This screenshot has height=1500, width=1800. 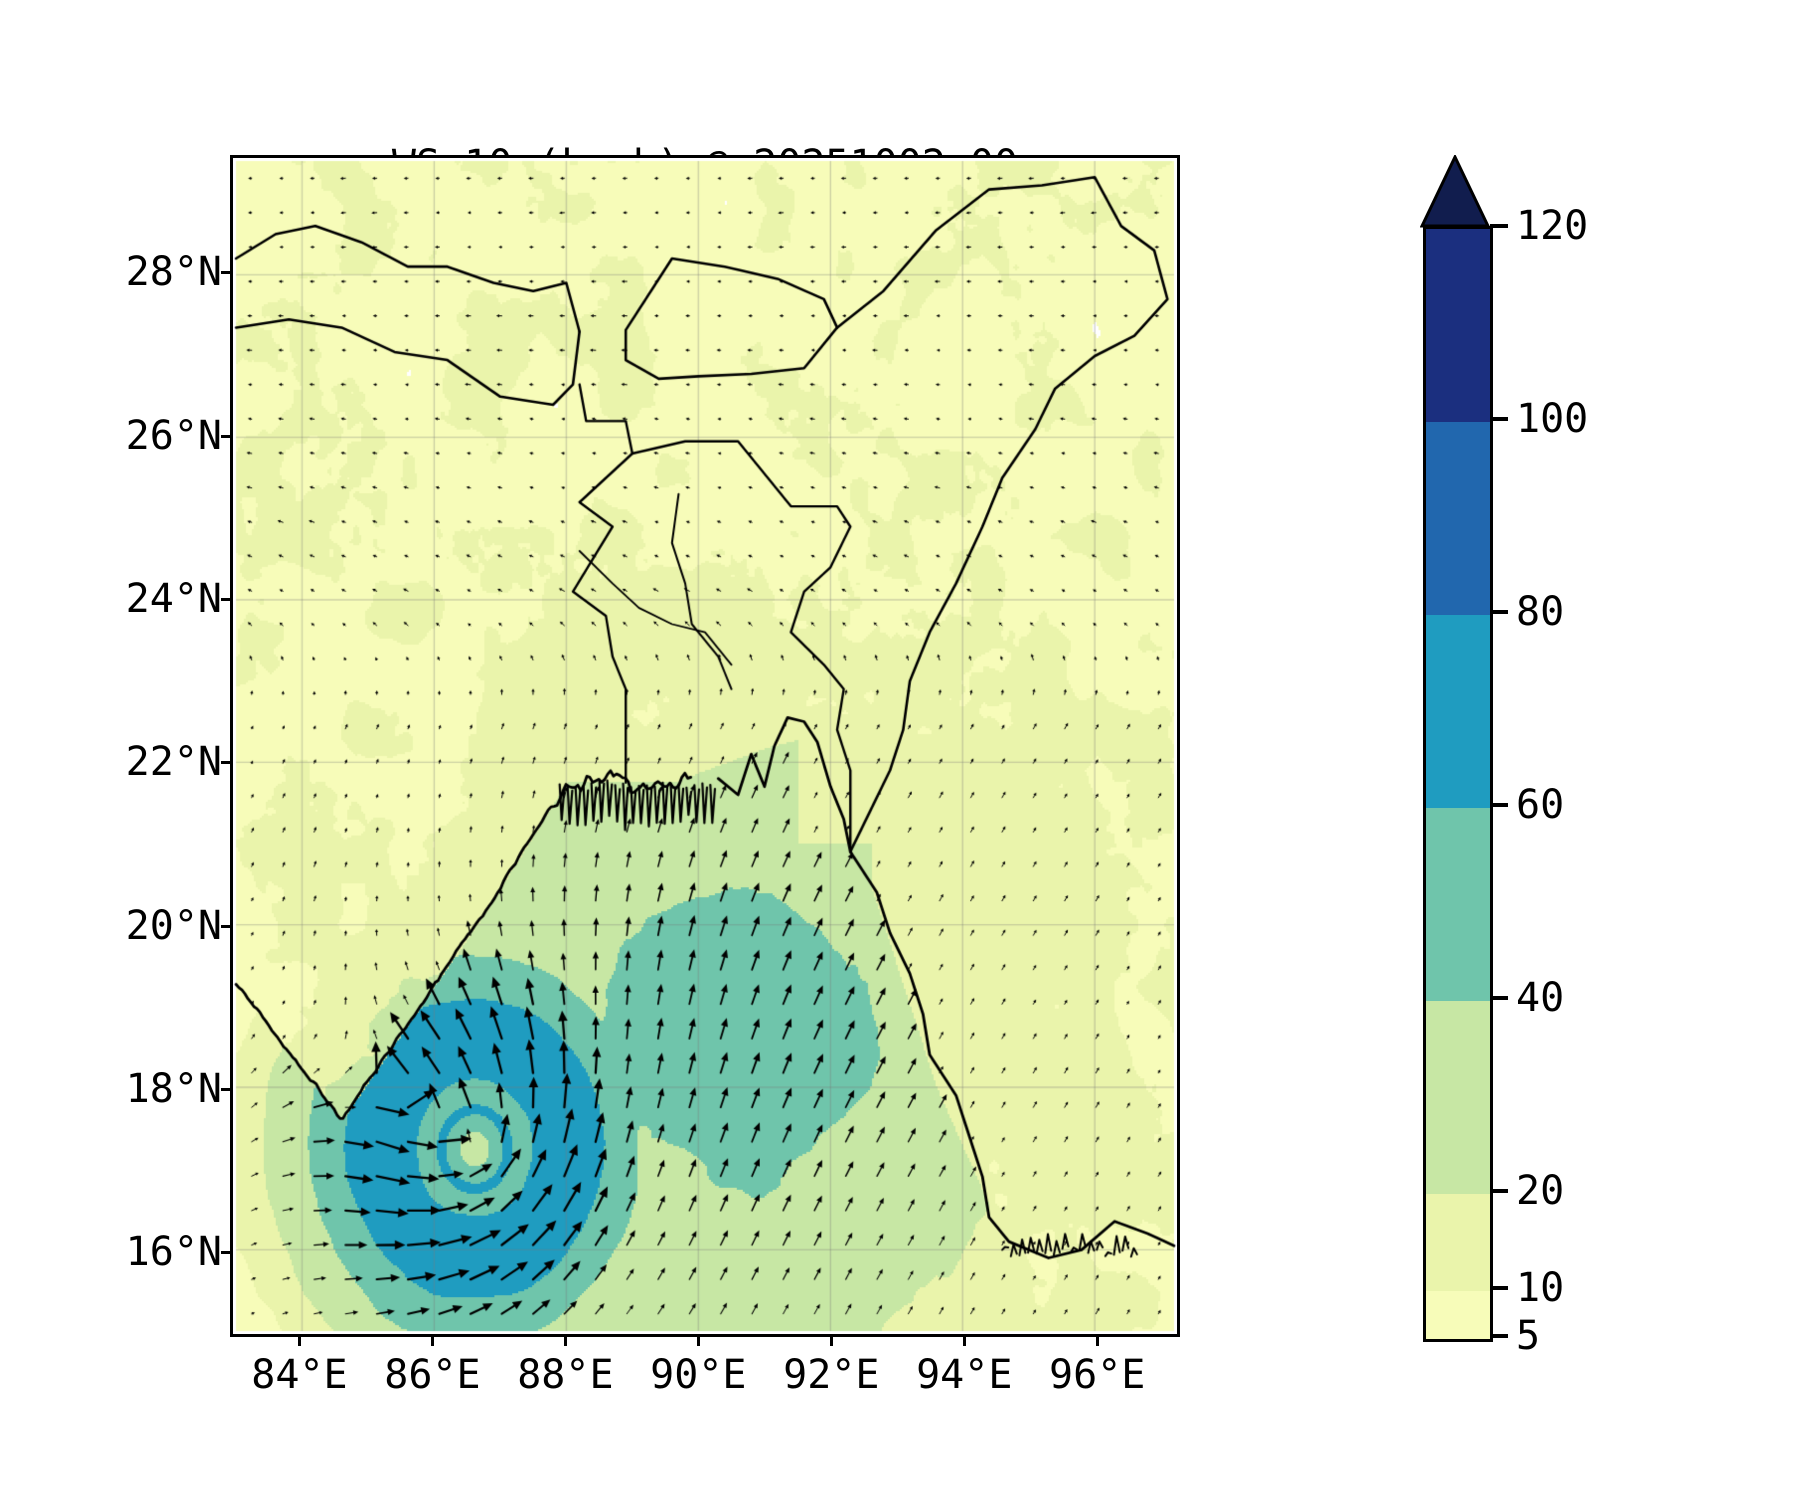 I want to click on colorbar-tick-label: 40, so click(x=1540, y=998).